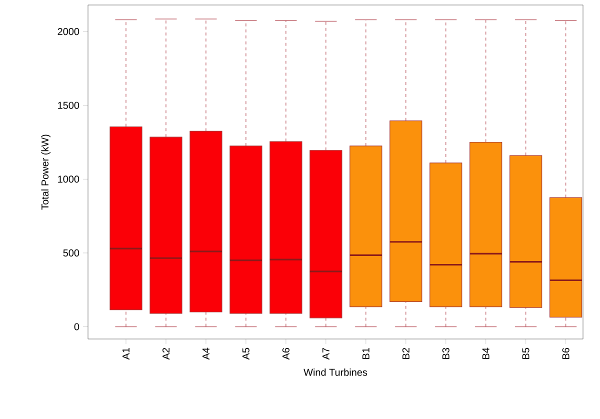 This screenshot has width=600, height=419. What do you see at coordinates (45, 172) in the screenshot?
I see `y-axis-title: Total Power (kW)` at bounding box center [45, 172].